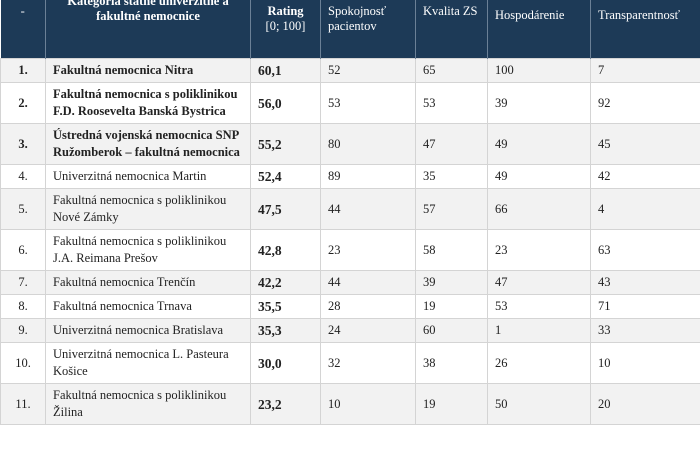  What do you see at coordinates (148, 282) in the screenshot?
I see `name-cell: Fakultná nemocnica Trenčín` at bounding box center [148, 282].